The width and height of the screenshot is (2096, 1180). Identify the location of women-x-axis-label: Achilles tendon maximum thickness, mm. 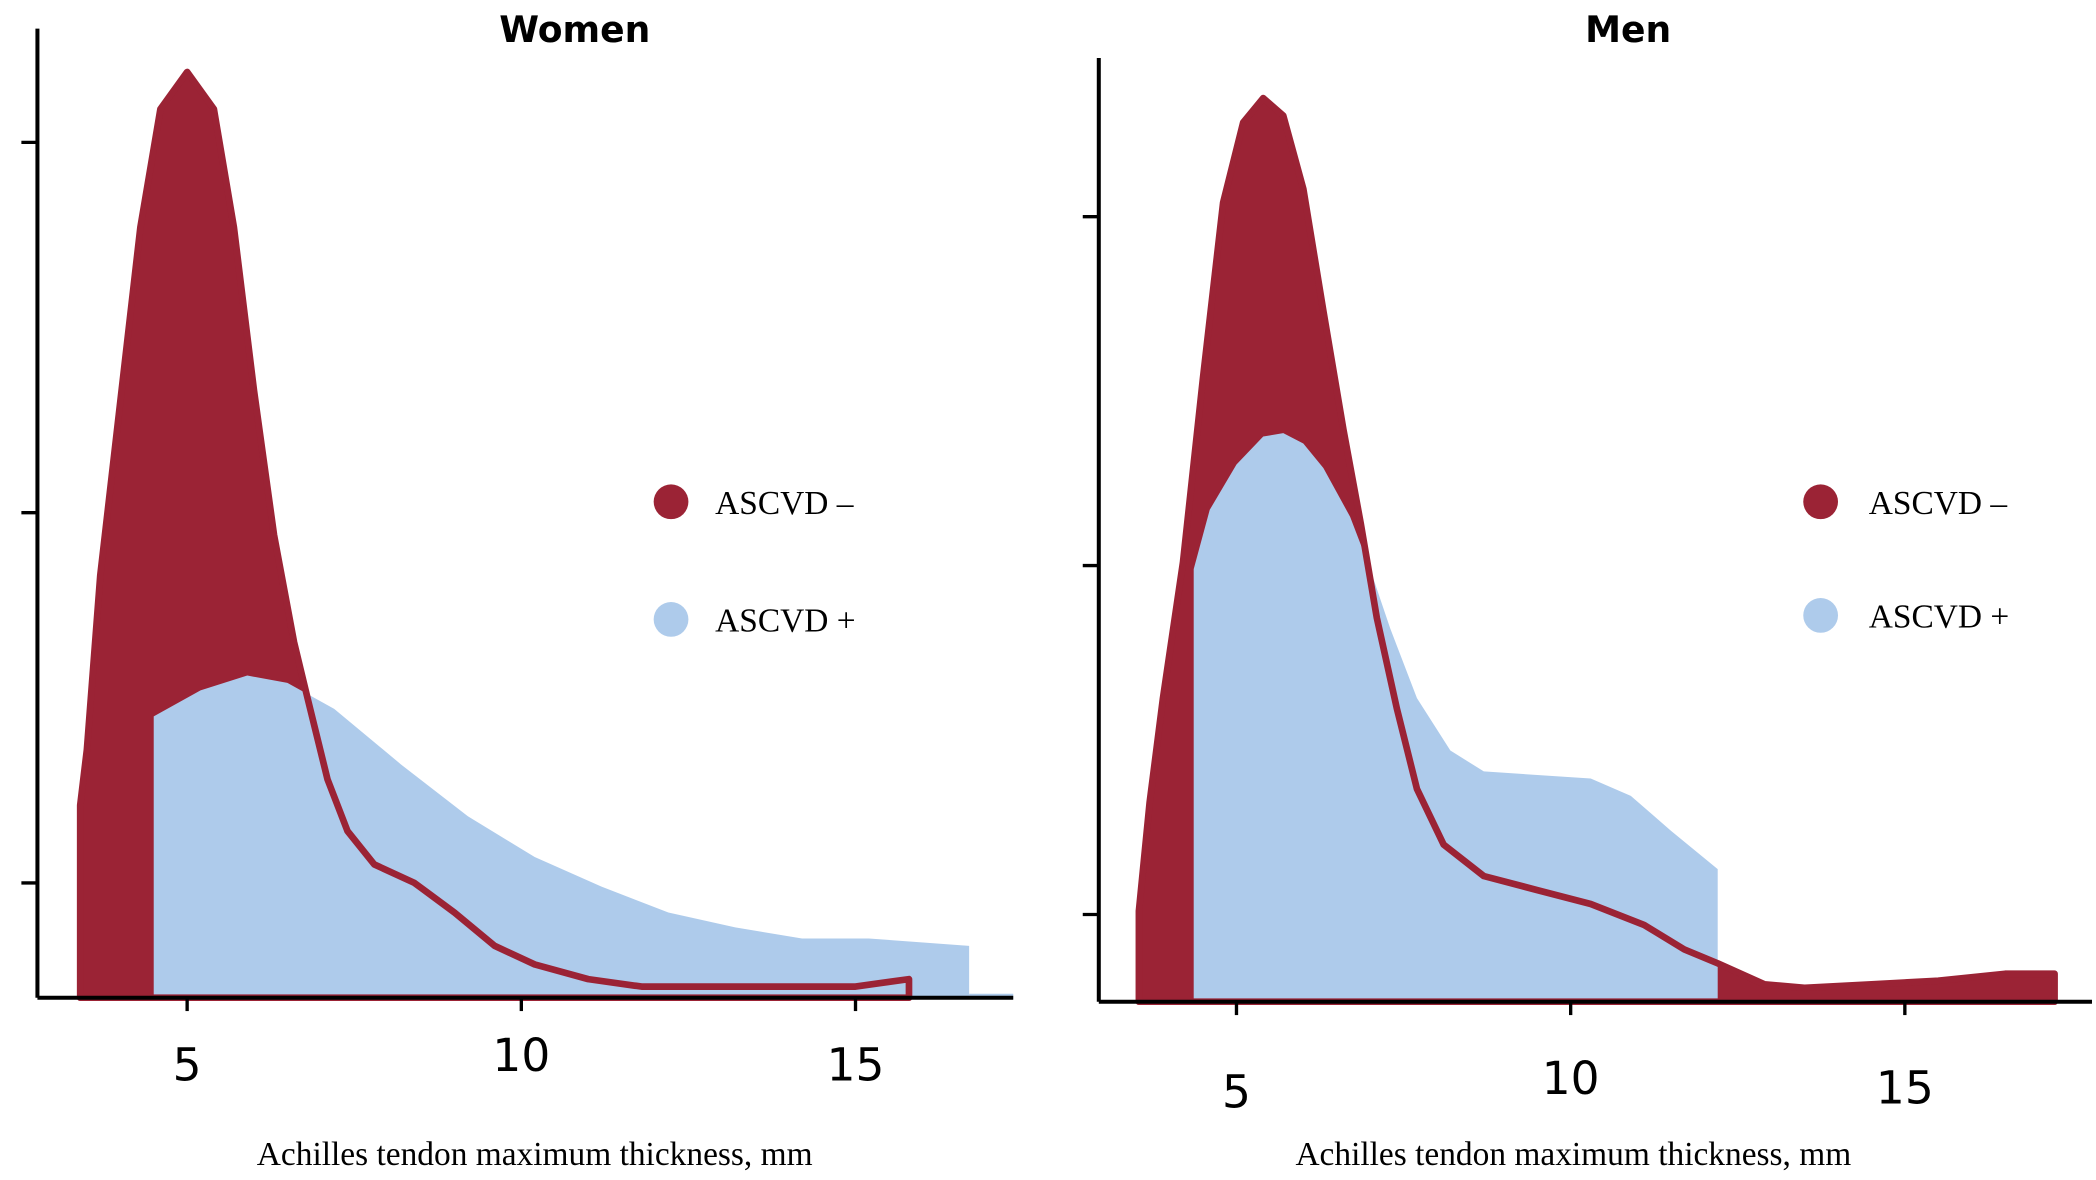
(535, 1154).